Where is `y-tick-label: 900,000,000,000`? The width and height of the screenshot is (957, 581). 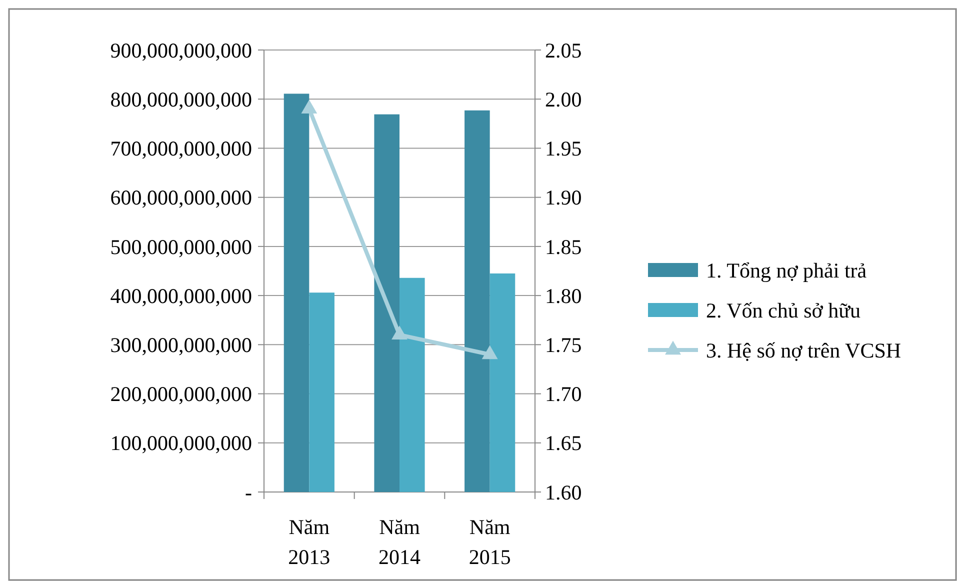
y-tick-label: 900,000,000,000 is located at coordinates (181, 50).